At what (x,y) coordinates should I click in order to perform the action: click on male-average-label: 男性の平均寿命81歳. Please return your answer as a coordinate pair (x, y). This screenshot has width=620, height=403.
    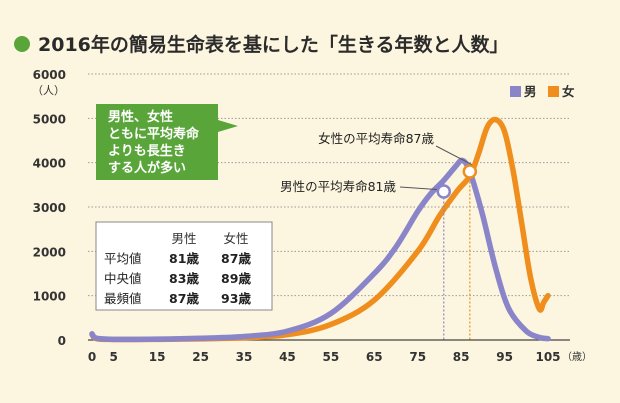
    Looking at the image, I should click on (338, 186).